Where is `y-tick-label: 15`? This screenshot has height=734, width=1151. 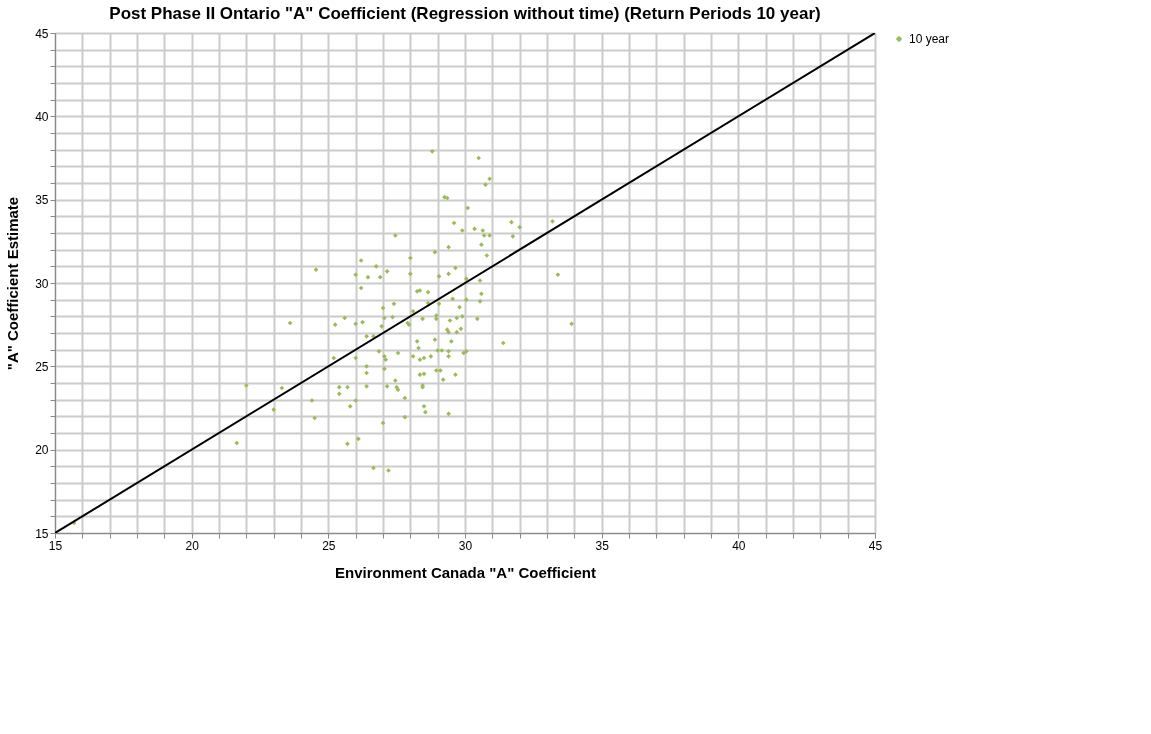
y-tick-label: 15 is located at coordinates (42, 533).